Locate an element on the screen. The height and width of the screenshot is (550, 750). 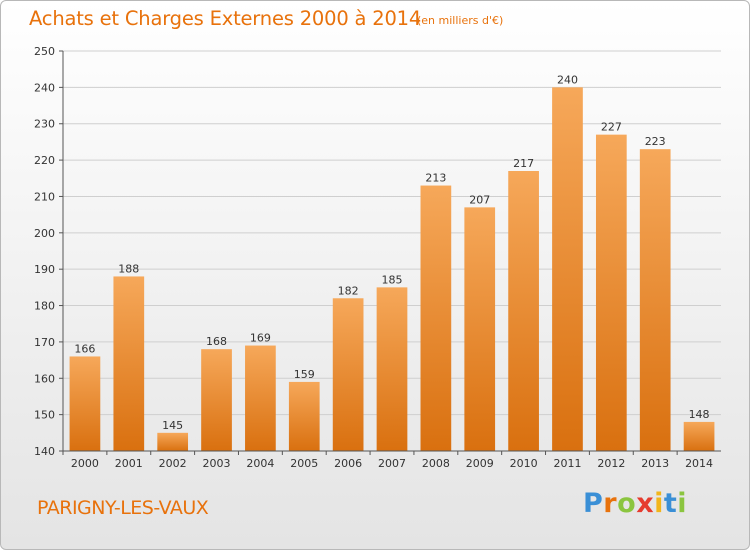
x-tick-label-2001: 2001 is located at coordinates (129, 463).